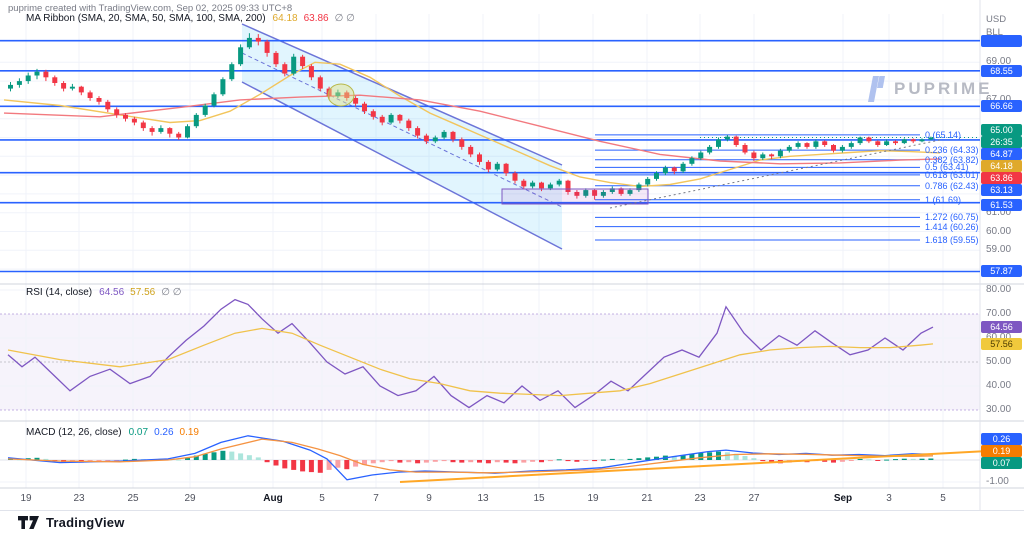 The width and height of the screenshot is (1024, 534). I want to click on rsi-axis-label: 60.00, so click(1005, 338).